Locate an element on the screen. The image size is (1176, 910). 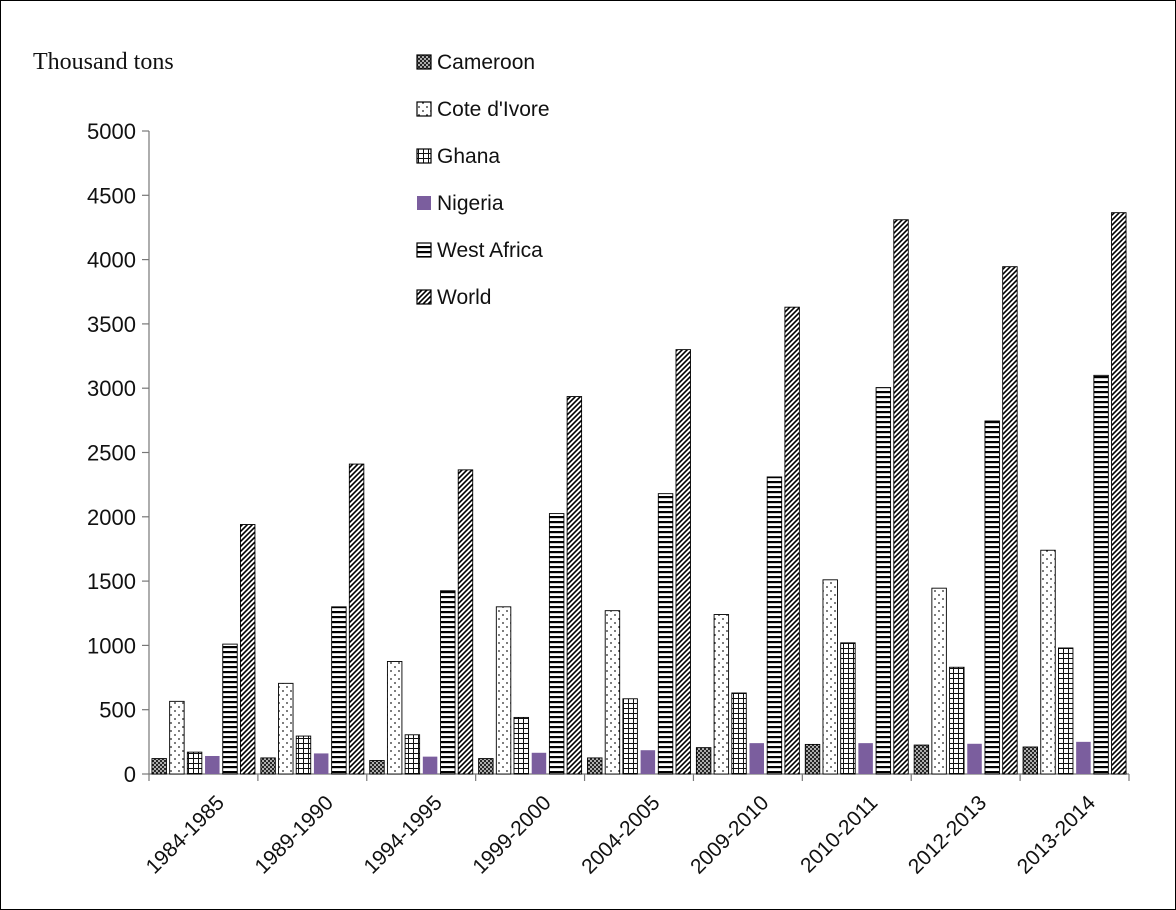
legend-label: World is located at coordinates (464, 297).